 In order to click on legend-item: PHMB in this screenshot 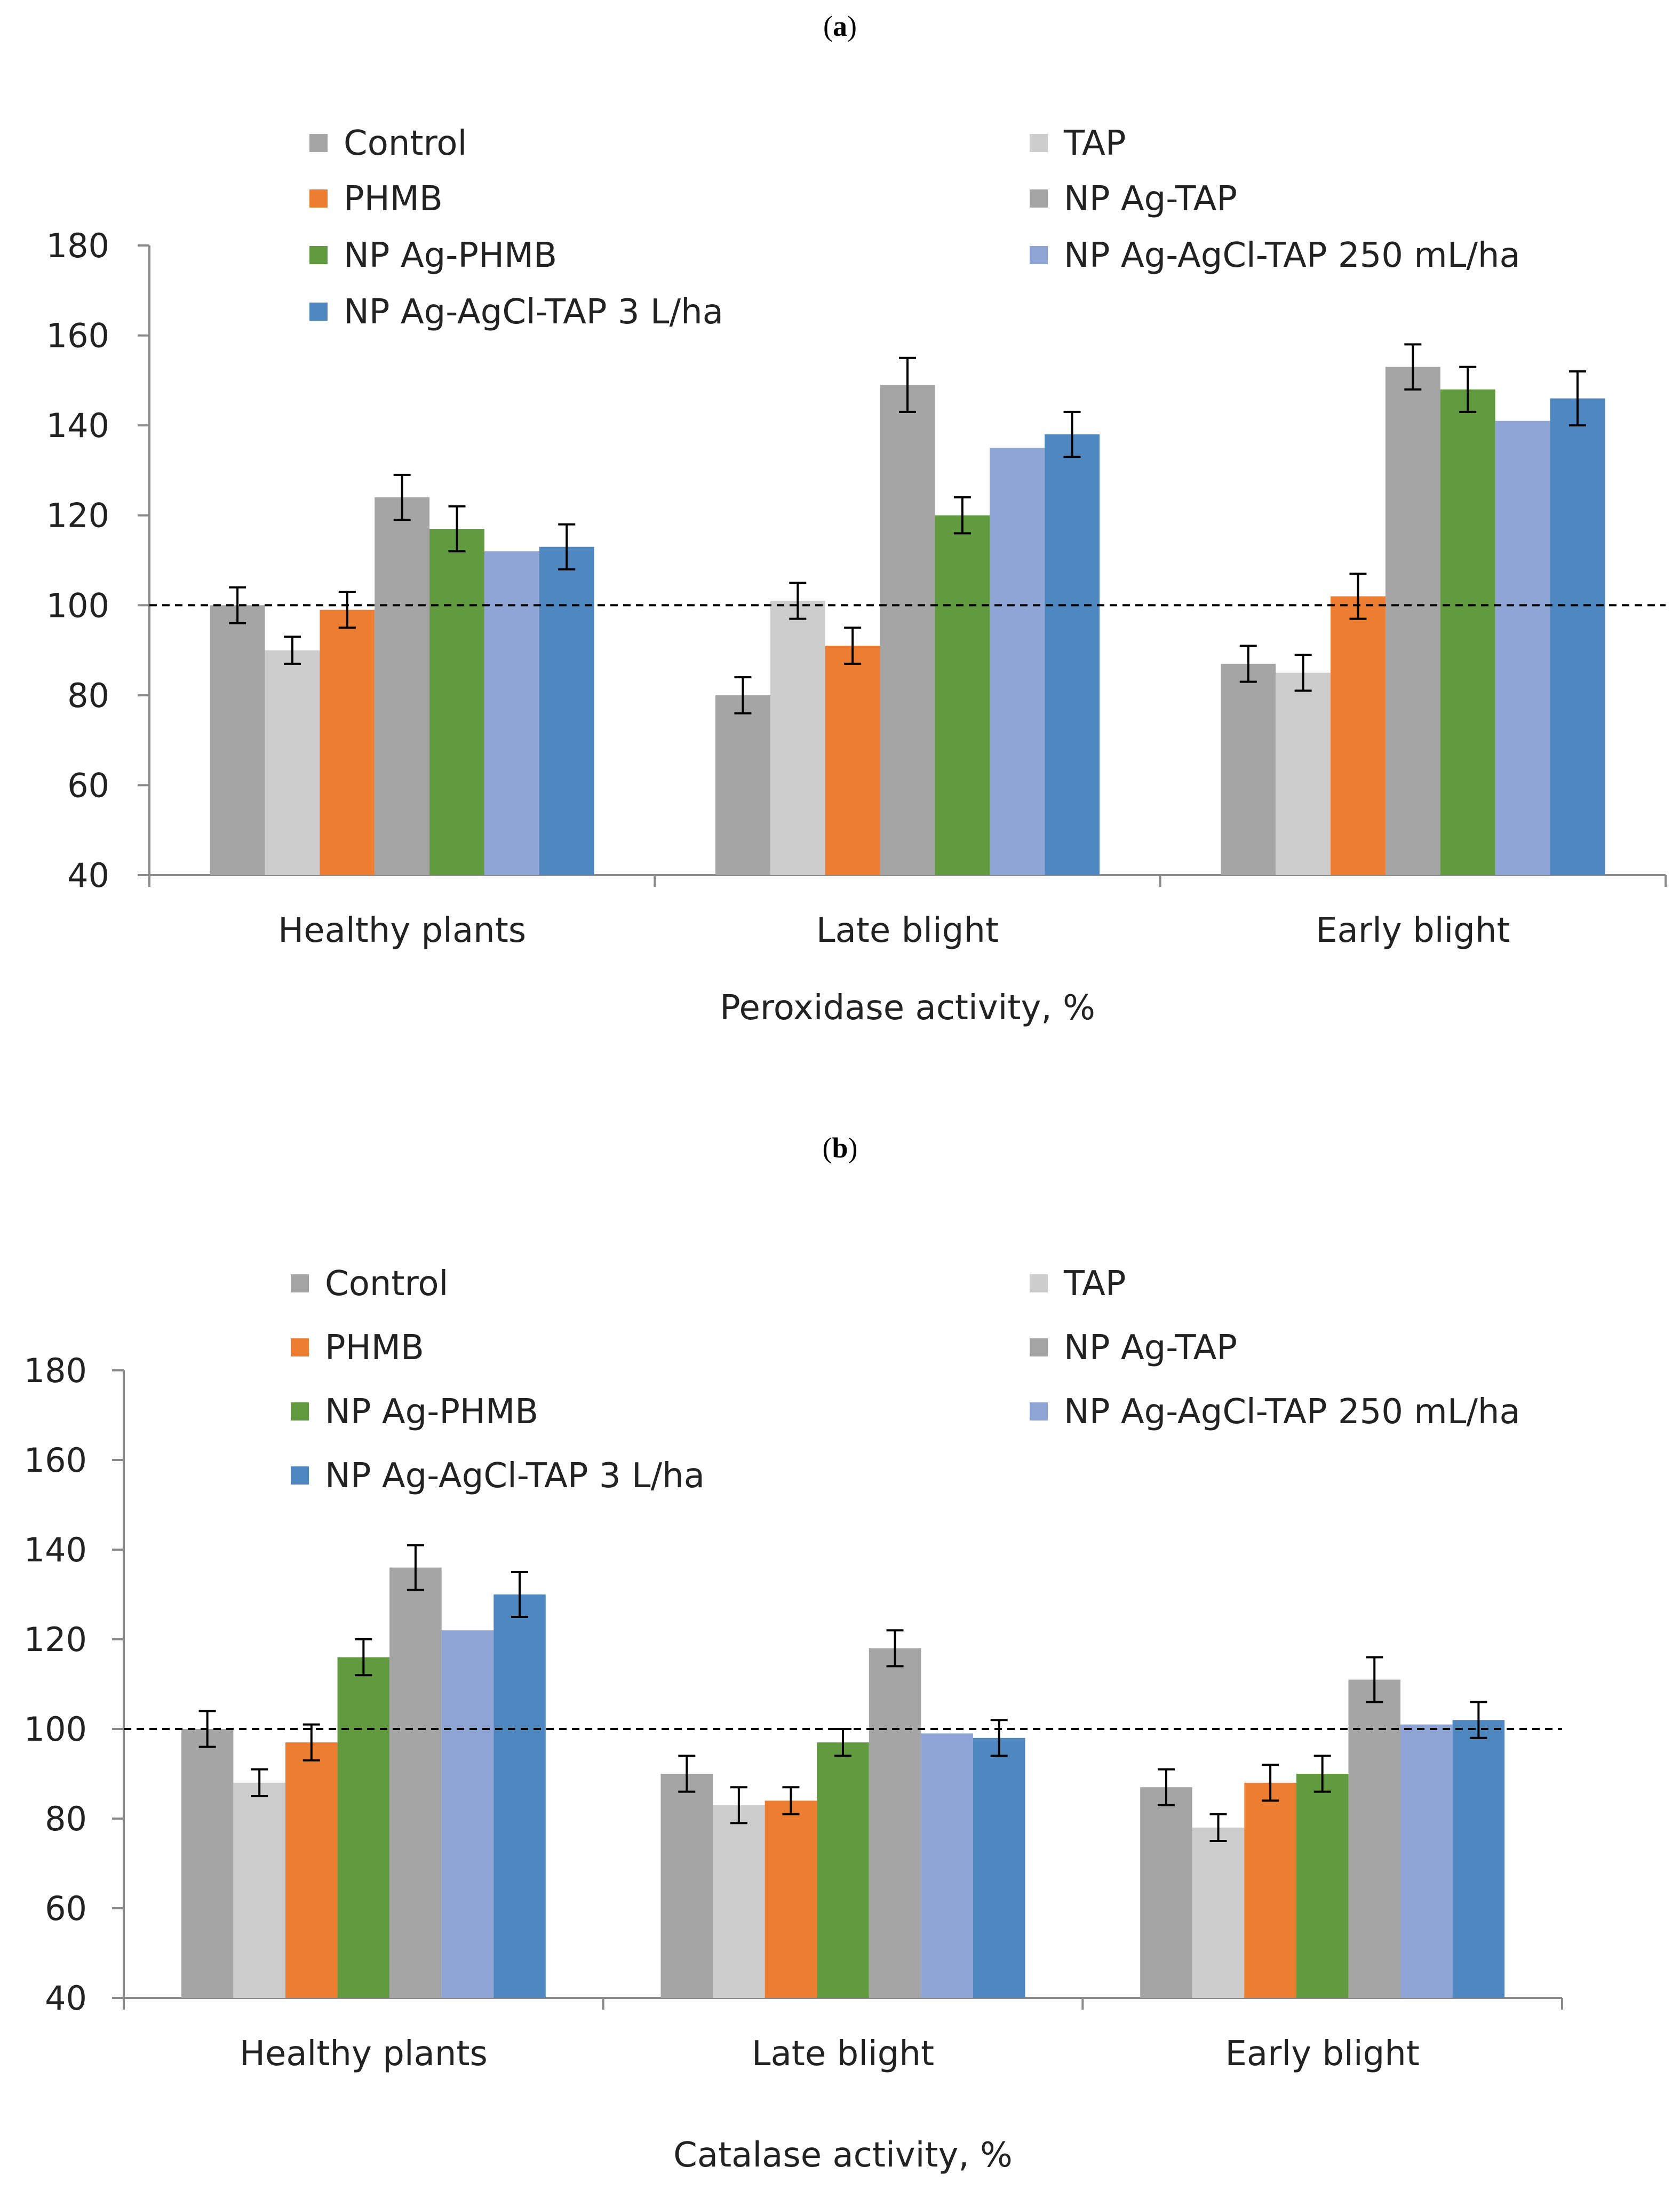, I will do `click(357, 1348)`.